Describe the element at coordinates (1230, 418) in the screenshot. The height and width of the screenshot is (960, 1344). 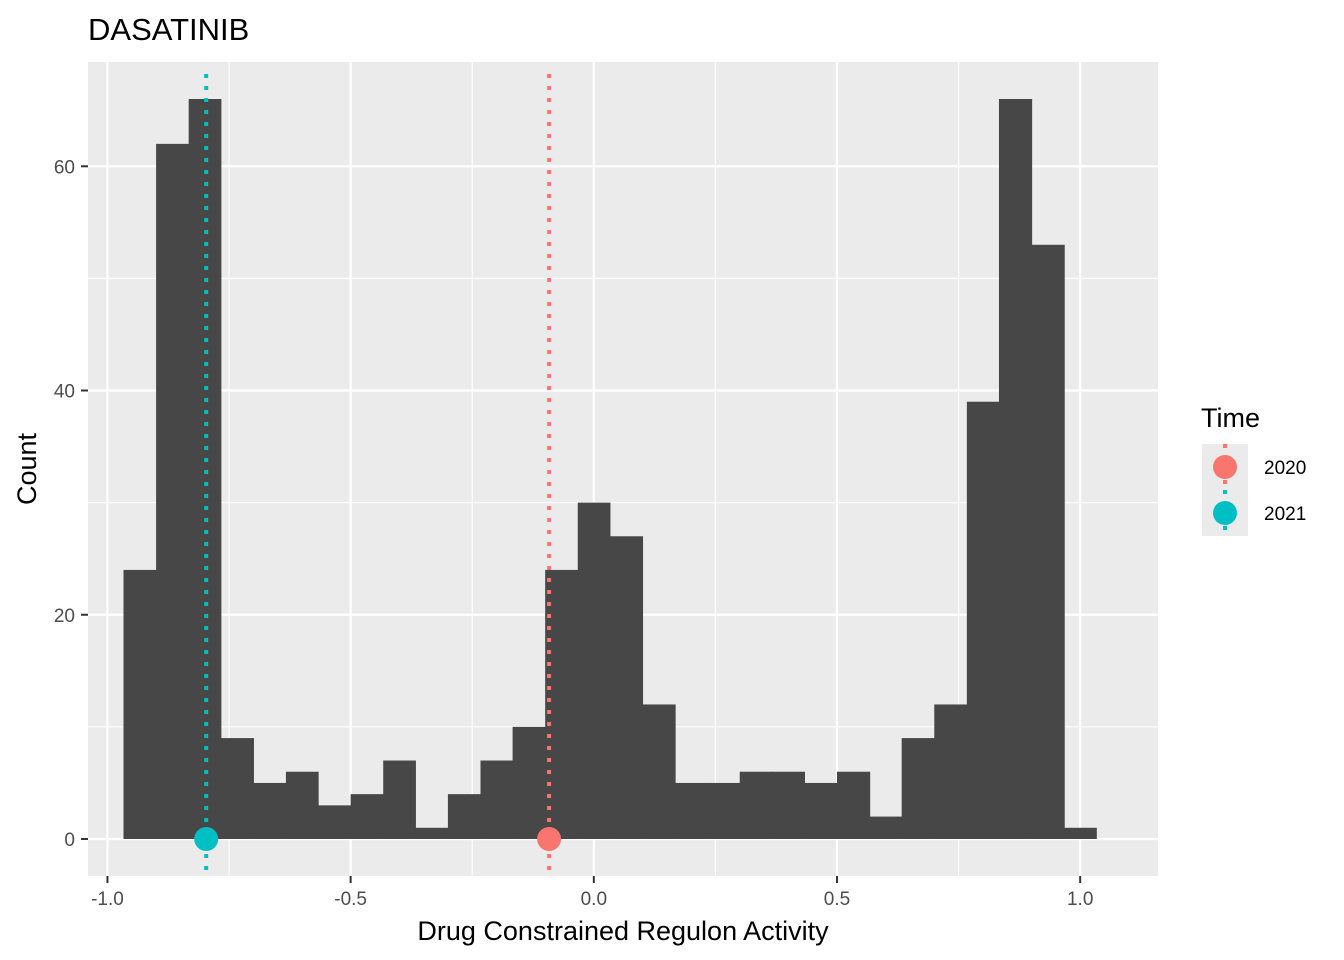
I see `legend-title: Time` at that location.